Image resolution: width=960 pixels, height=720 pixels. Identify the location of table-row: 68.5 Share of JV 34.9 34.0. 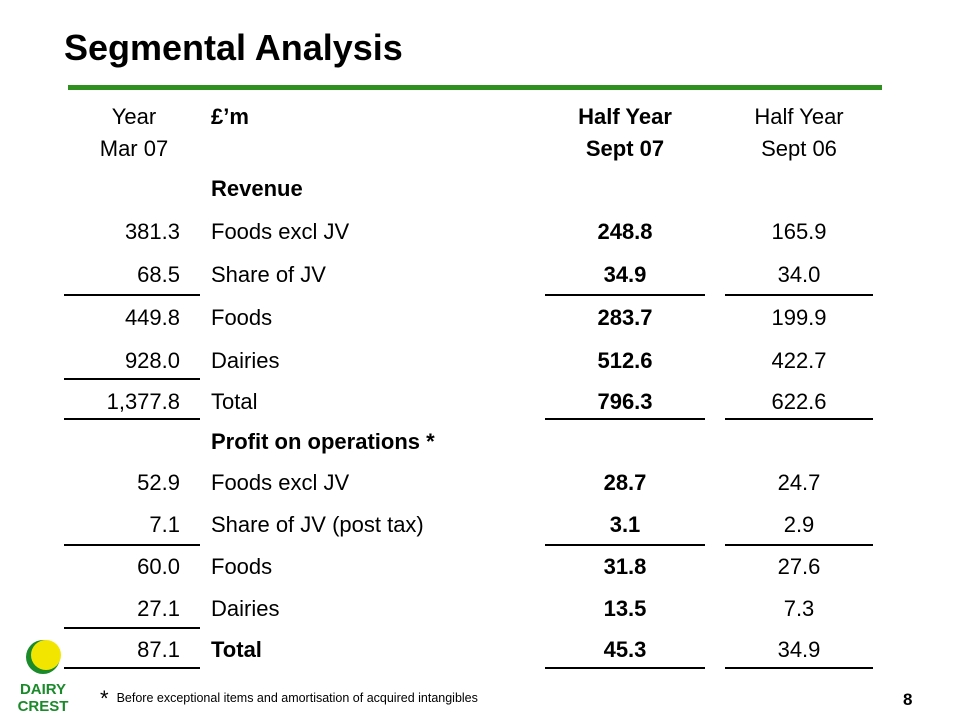
(480, 275).